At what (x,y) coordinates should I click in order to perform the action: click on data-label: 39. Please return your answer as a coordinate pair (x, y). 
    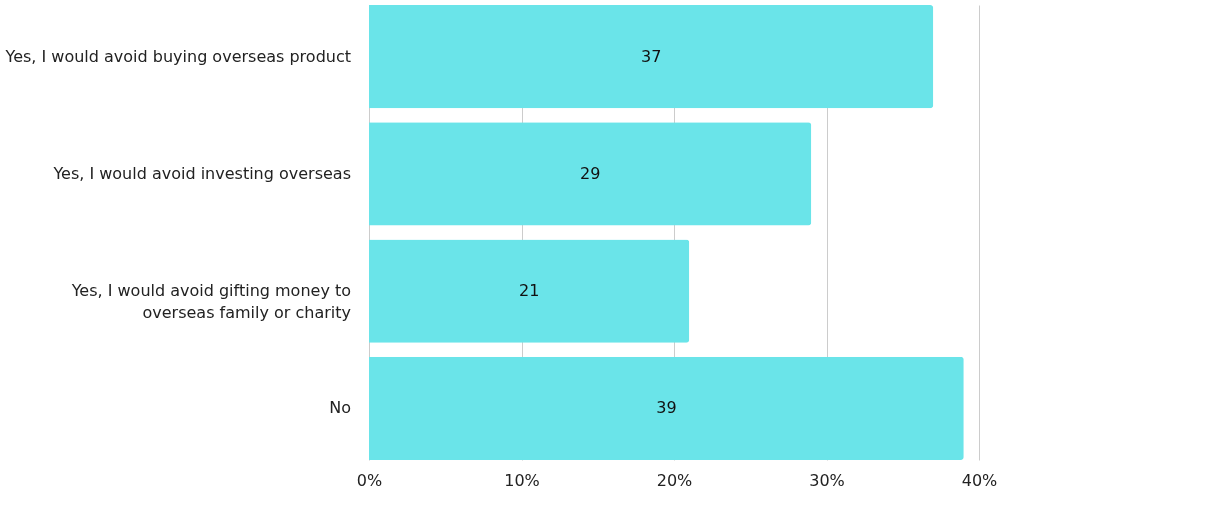
    Looking at the image, I should click on (666, 408).